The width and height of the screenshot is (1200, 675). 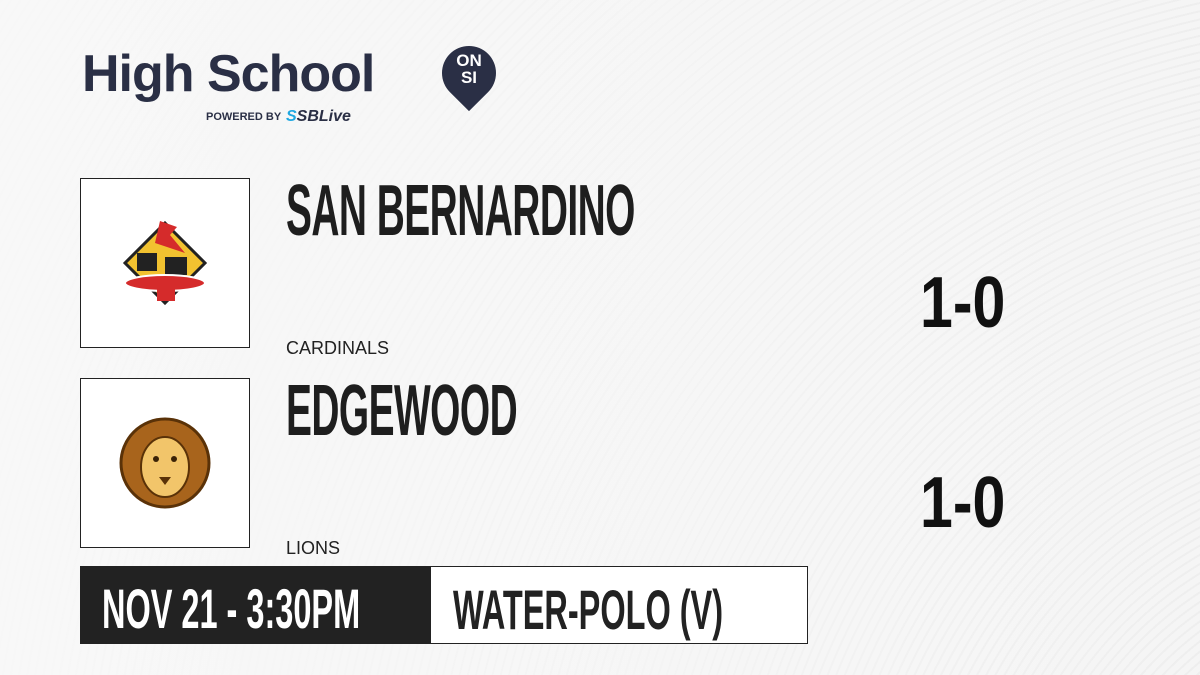 I want to click on brand-badge: ON SI, so click(x=469, y=69).